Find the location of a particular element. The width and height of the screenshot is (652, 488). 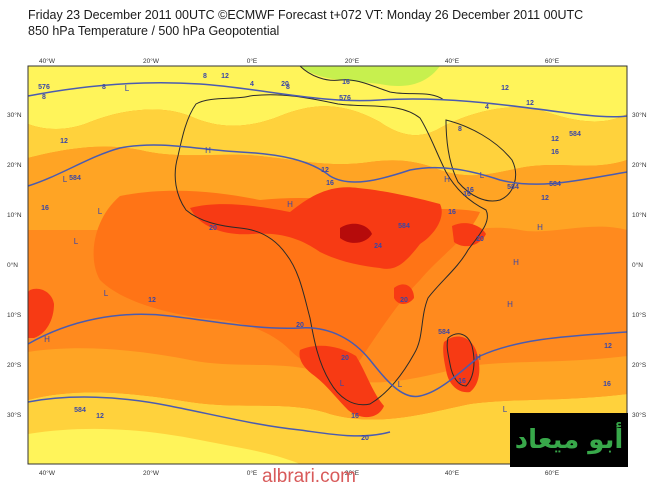

lat-label-right: 10°S is located at coordinates (639, 315).